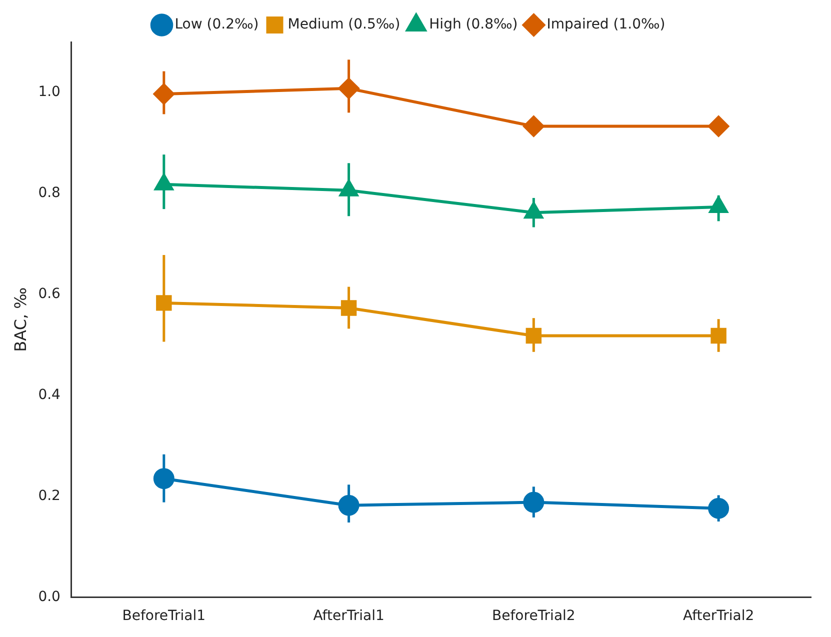 The width and height of the screenshot is (831, 637). I want to click on y-tick-label: 0.4, so click(49, 394).